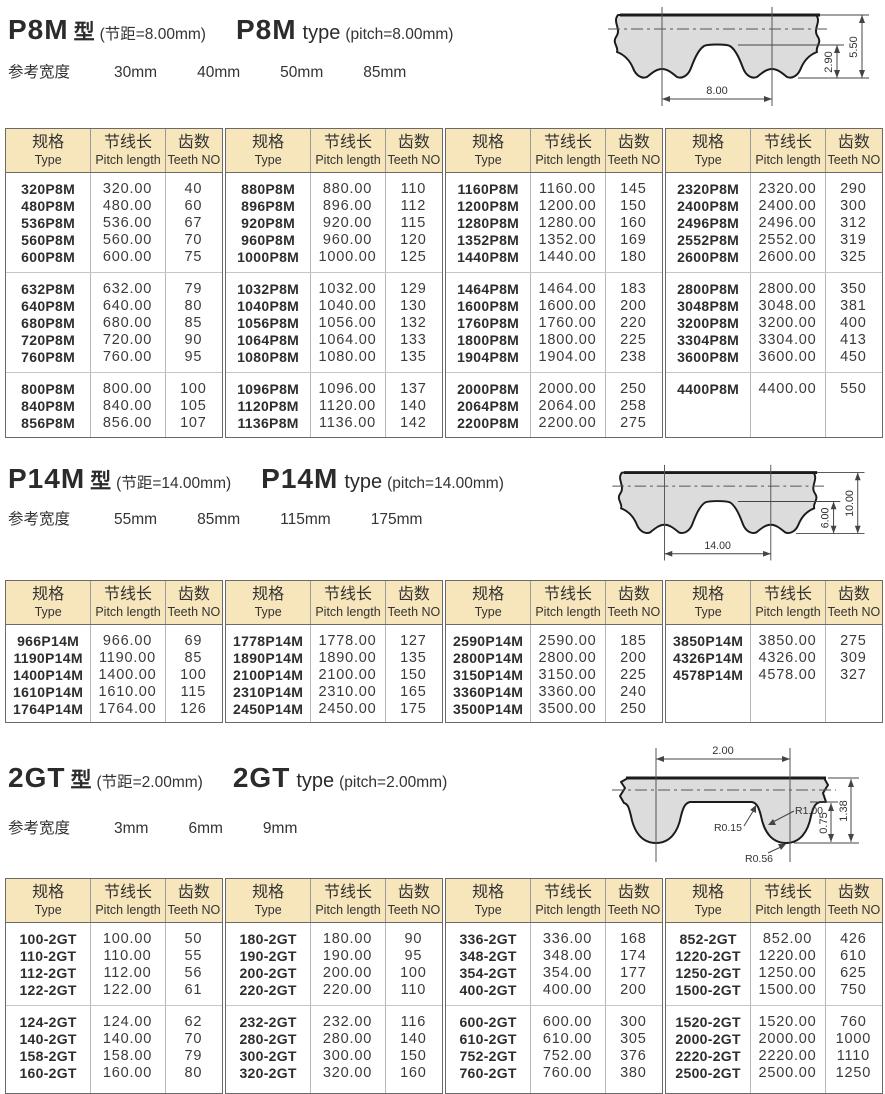  I want to click on teeth-cell: 200, so click(633, 305).